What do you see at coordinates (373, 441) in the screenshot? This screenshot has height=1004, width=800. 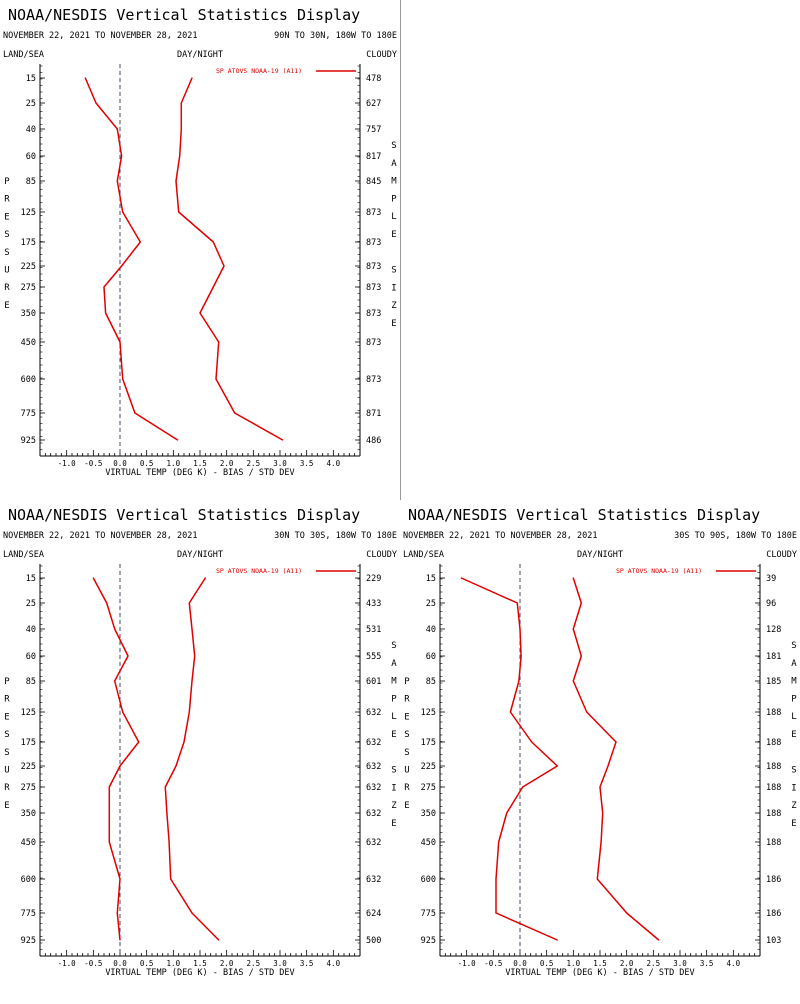 I see `sample-size-label: 486` at bounding box center [373, 441].